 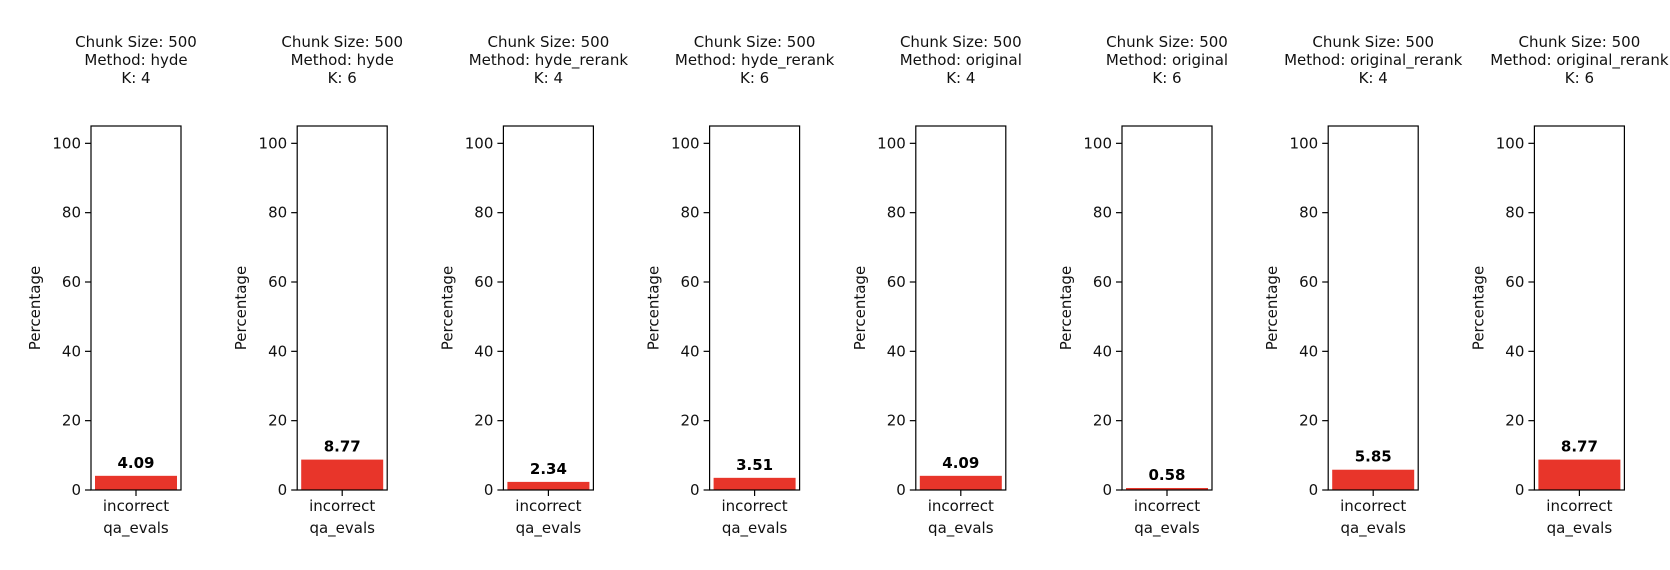 What do you see at coordinates (342, 447) in the screenshot?
I see `bar-value-label: 8.77` at bounding box center [342, 447].